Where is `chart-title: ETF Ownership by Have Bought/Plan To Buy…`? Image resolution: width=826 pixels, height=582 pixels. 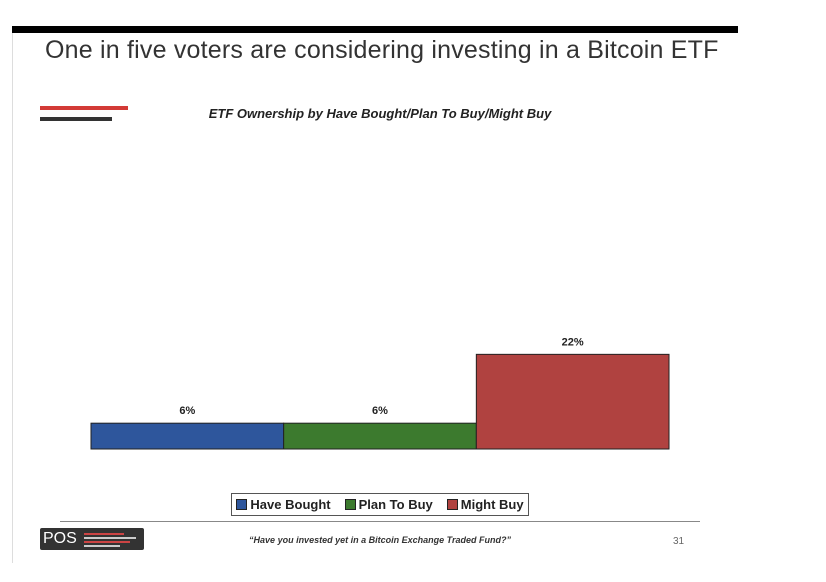 chart-title: ETF Ownership by Have Bought/Plan To Buy… is located at coordinates (380, 113).